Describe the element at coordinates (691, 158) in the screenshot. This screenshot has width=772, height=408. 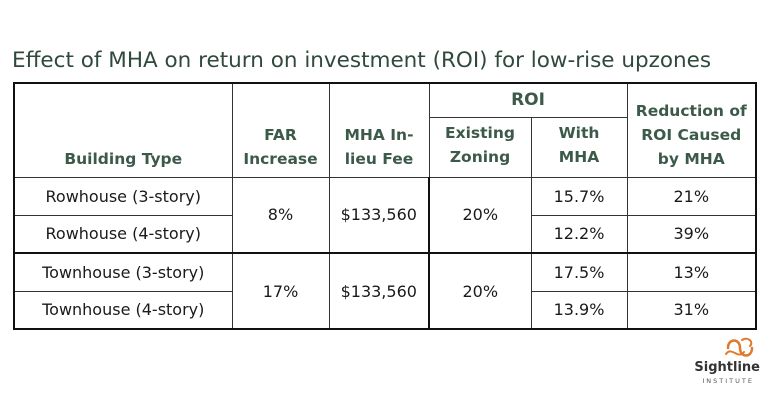
I see `header-reduction-line3: by MHA` at that location.